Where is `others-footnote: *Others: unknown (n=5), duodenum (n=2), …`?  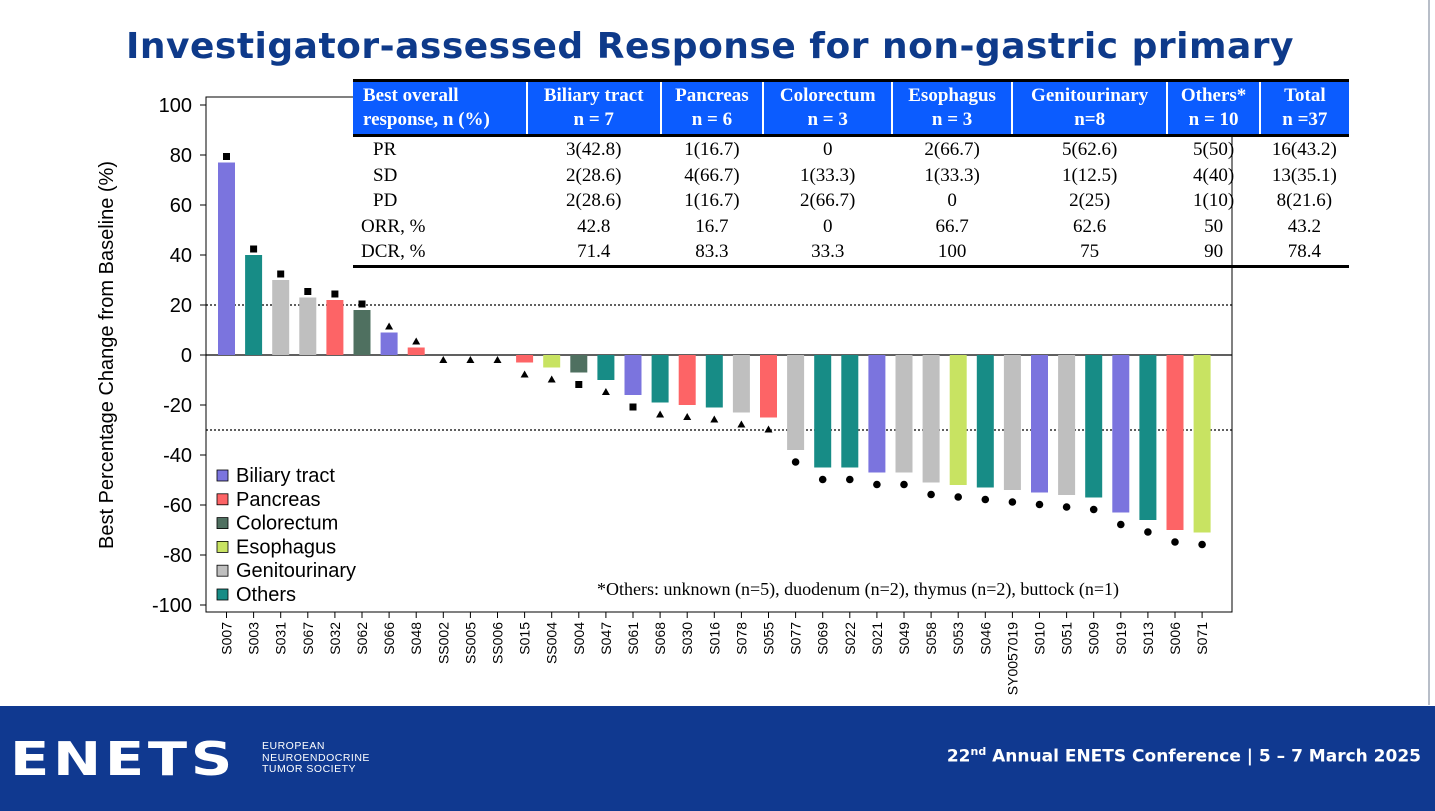 others-footnote: *Others: unknown (n=5), duodenum (n=2), … is located at coordinates (858, 589).